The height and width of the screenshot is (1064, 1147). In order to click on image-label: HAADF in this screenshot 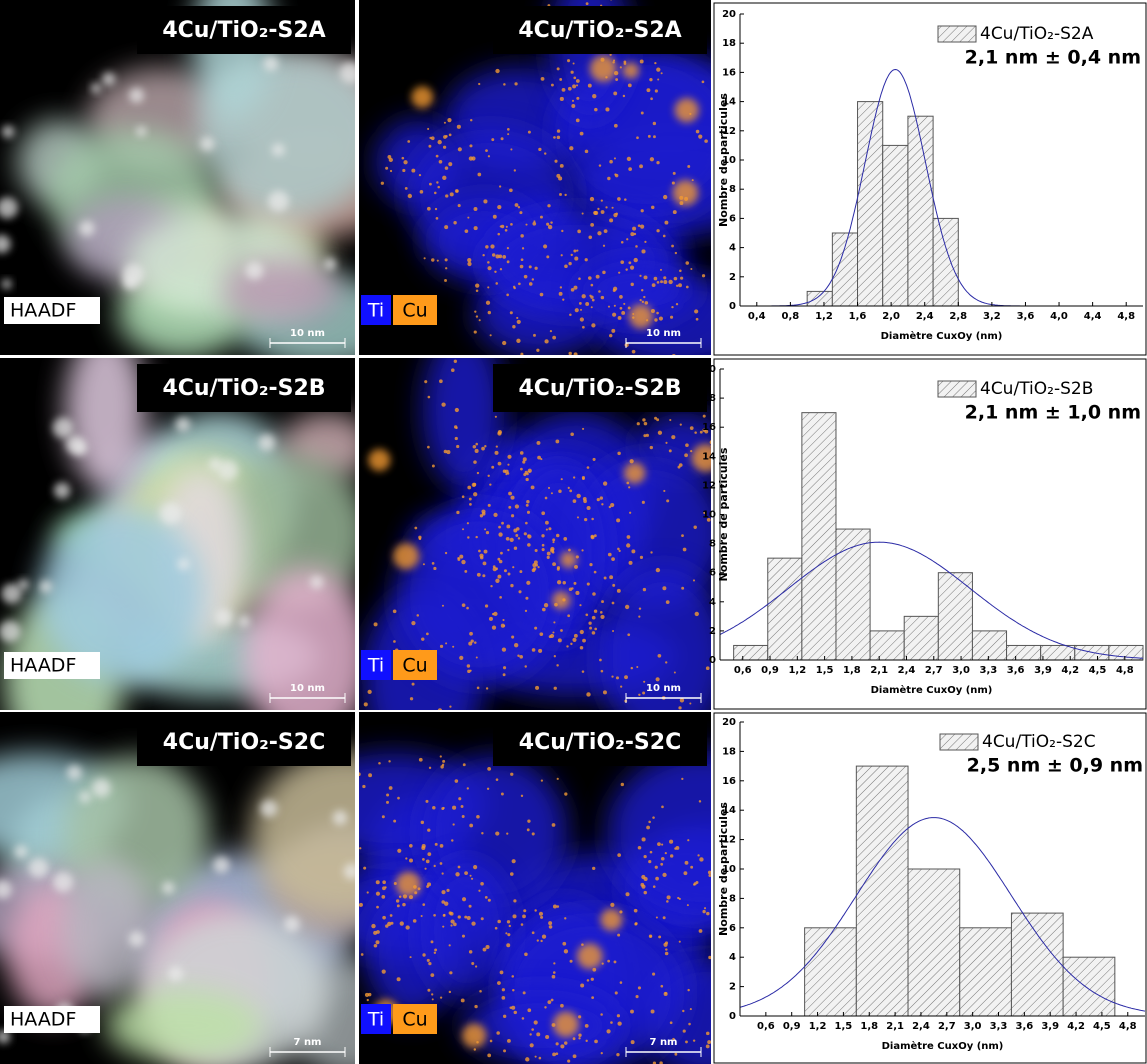, I will do `click(43, 311)`.